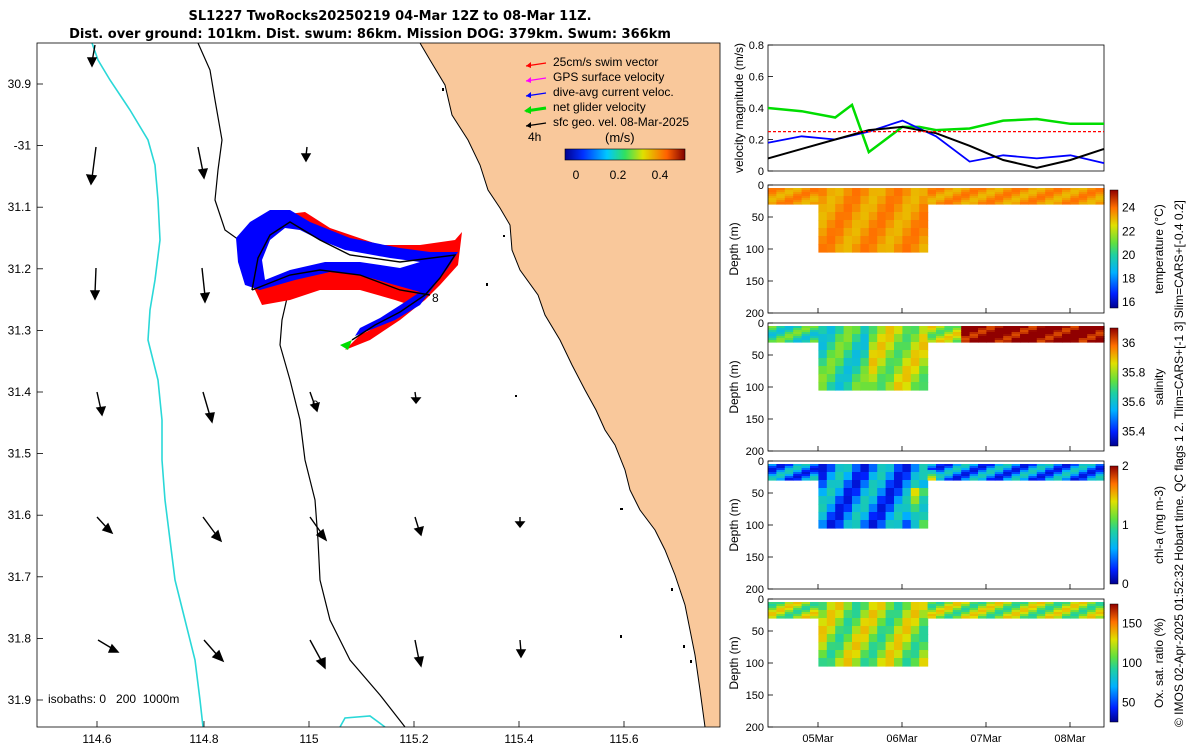 The image size is (1200, 750). Describe the element at coordinates (113, 699) in the screenshot. I see `isobaths-label: isobaths: 0 200 1000m` at that location.